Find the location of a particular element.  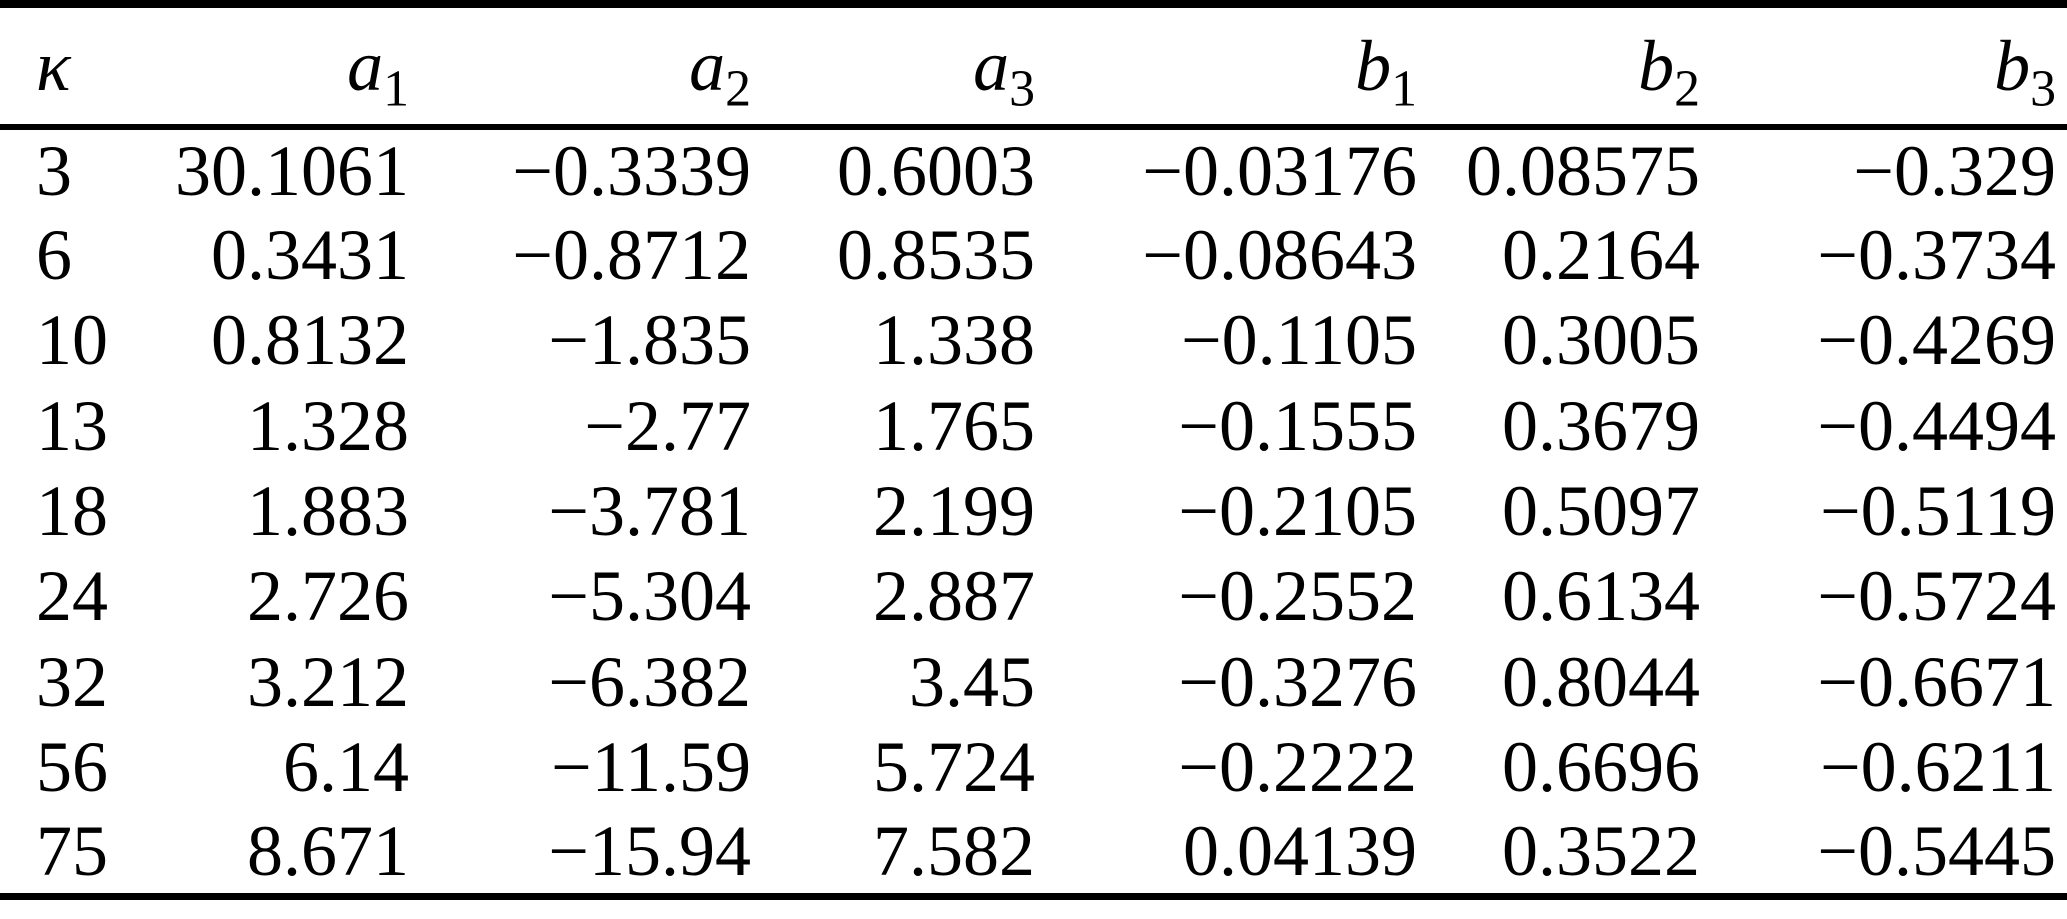

value-cell: −3.781 is located at coordinates (649, 511).